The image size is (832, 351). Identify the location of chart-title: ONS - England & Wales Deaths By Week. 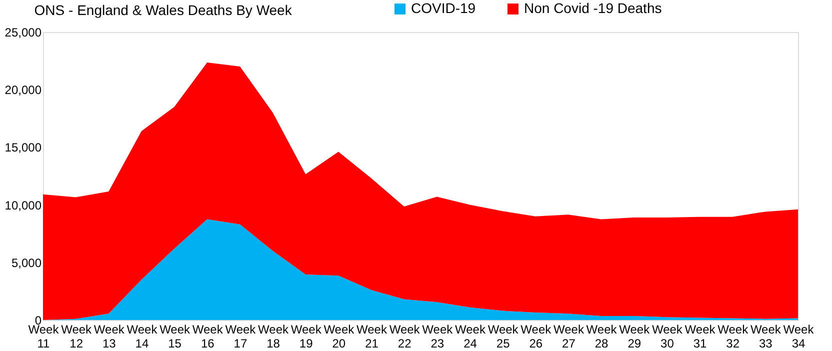
(163, 10).